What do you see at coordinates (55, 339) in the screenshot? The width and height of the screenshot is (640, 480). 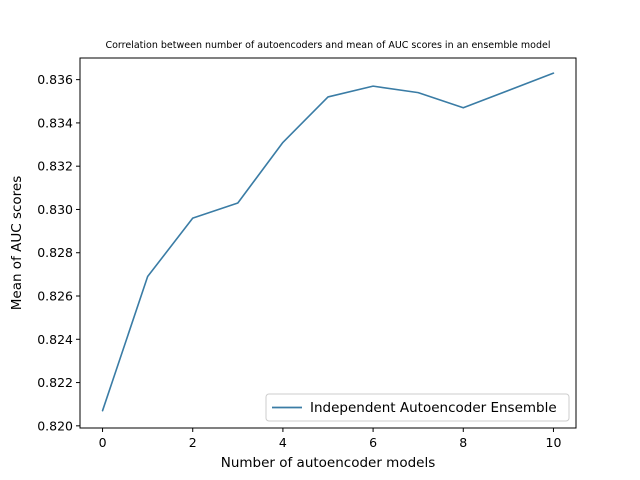 I see `y-tick-label: 0.824` at bounding box center [55, 339].